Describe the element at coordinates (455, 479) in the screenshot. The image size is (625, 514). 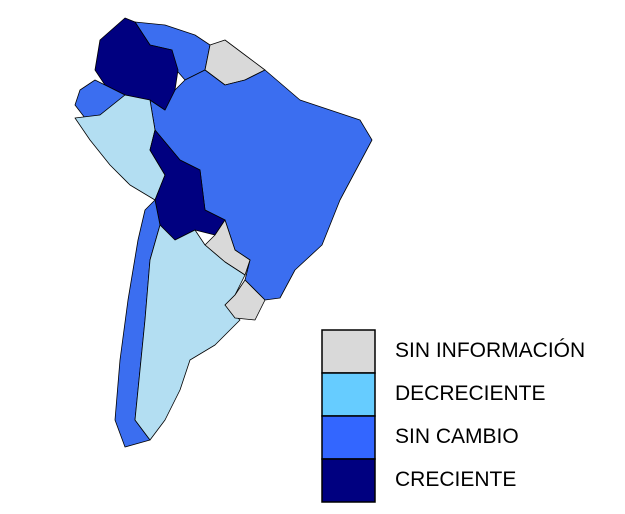
I see `legend-label: CRECIENTE` at that location.